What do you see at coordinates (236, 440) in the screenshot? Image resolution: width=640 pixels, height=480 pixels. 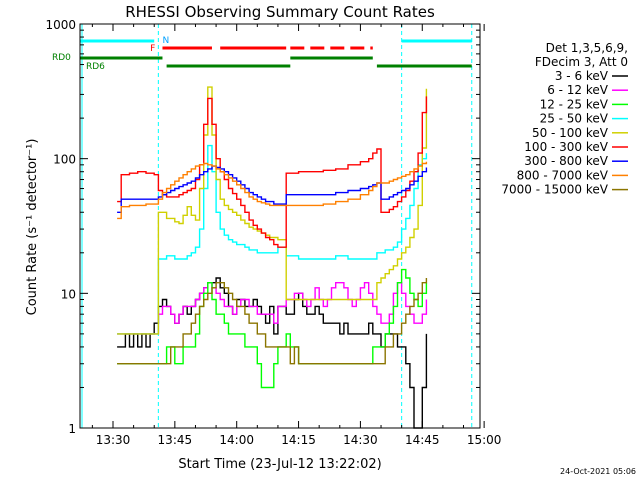 I see `x-tick-label: 14:00` at bounding box center [236, 440].